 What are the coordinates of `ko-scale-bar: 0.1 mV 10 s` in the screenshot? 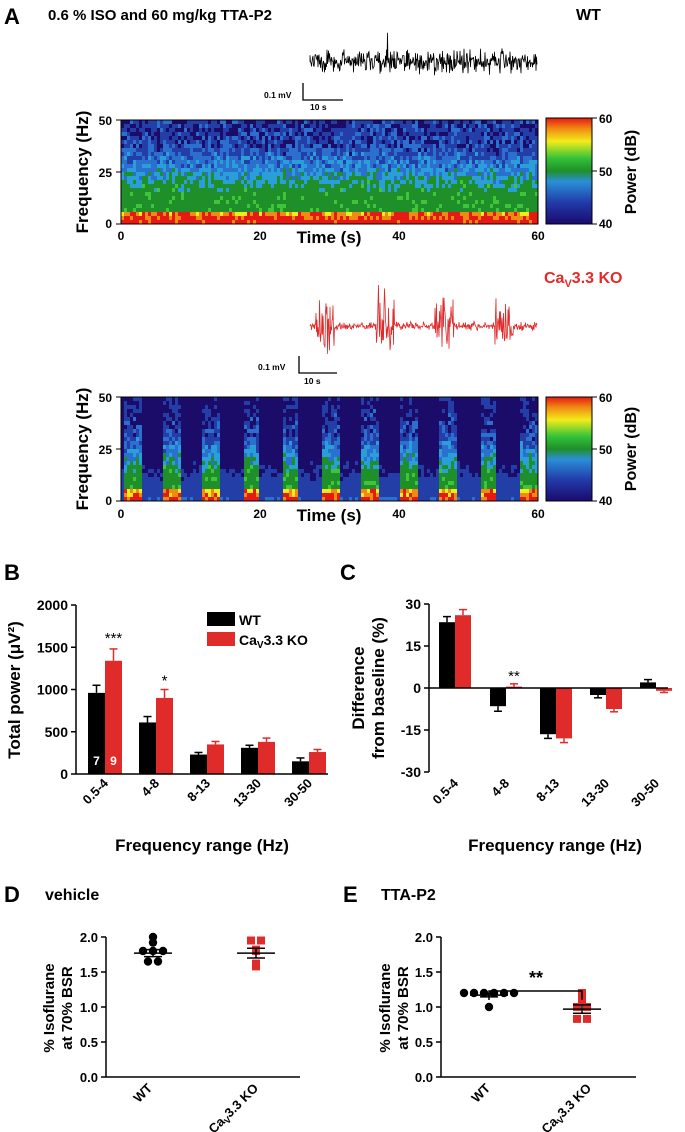 It's located at (297, 371).